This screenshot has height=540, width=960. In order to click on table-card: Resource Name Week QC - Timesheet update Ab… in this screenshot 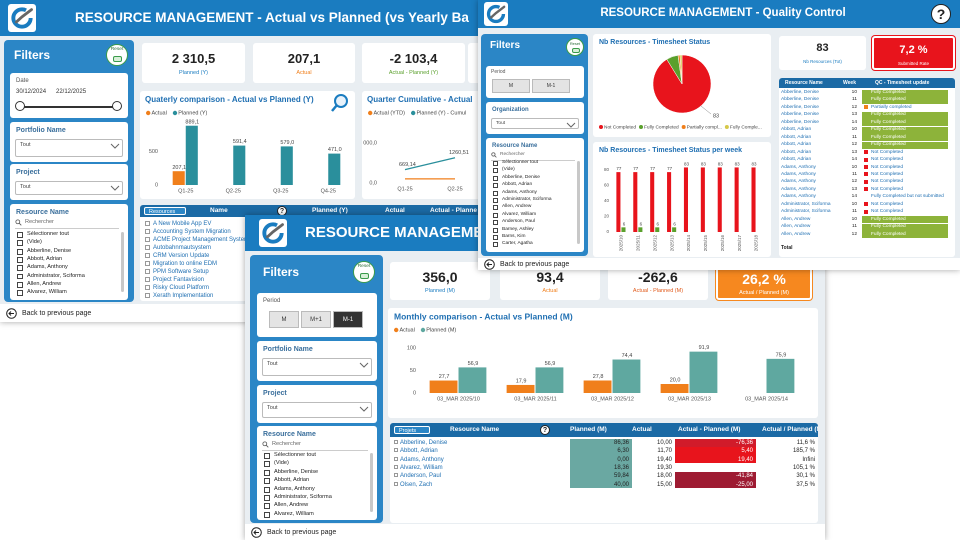, I will do `click(867, 167)`.